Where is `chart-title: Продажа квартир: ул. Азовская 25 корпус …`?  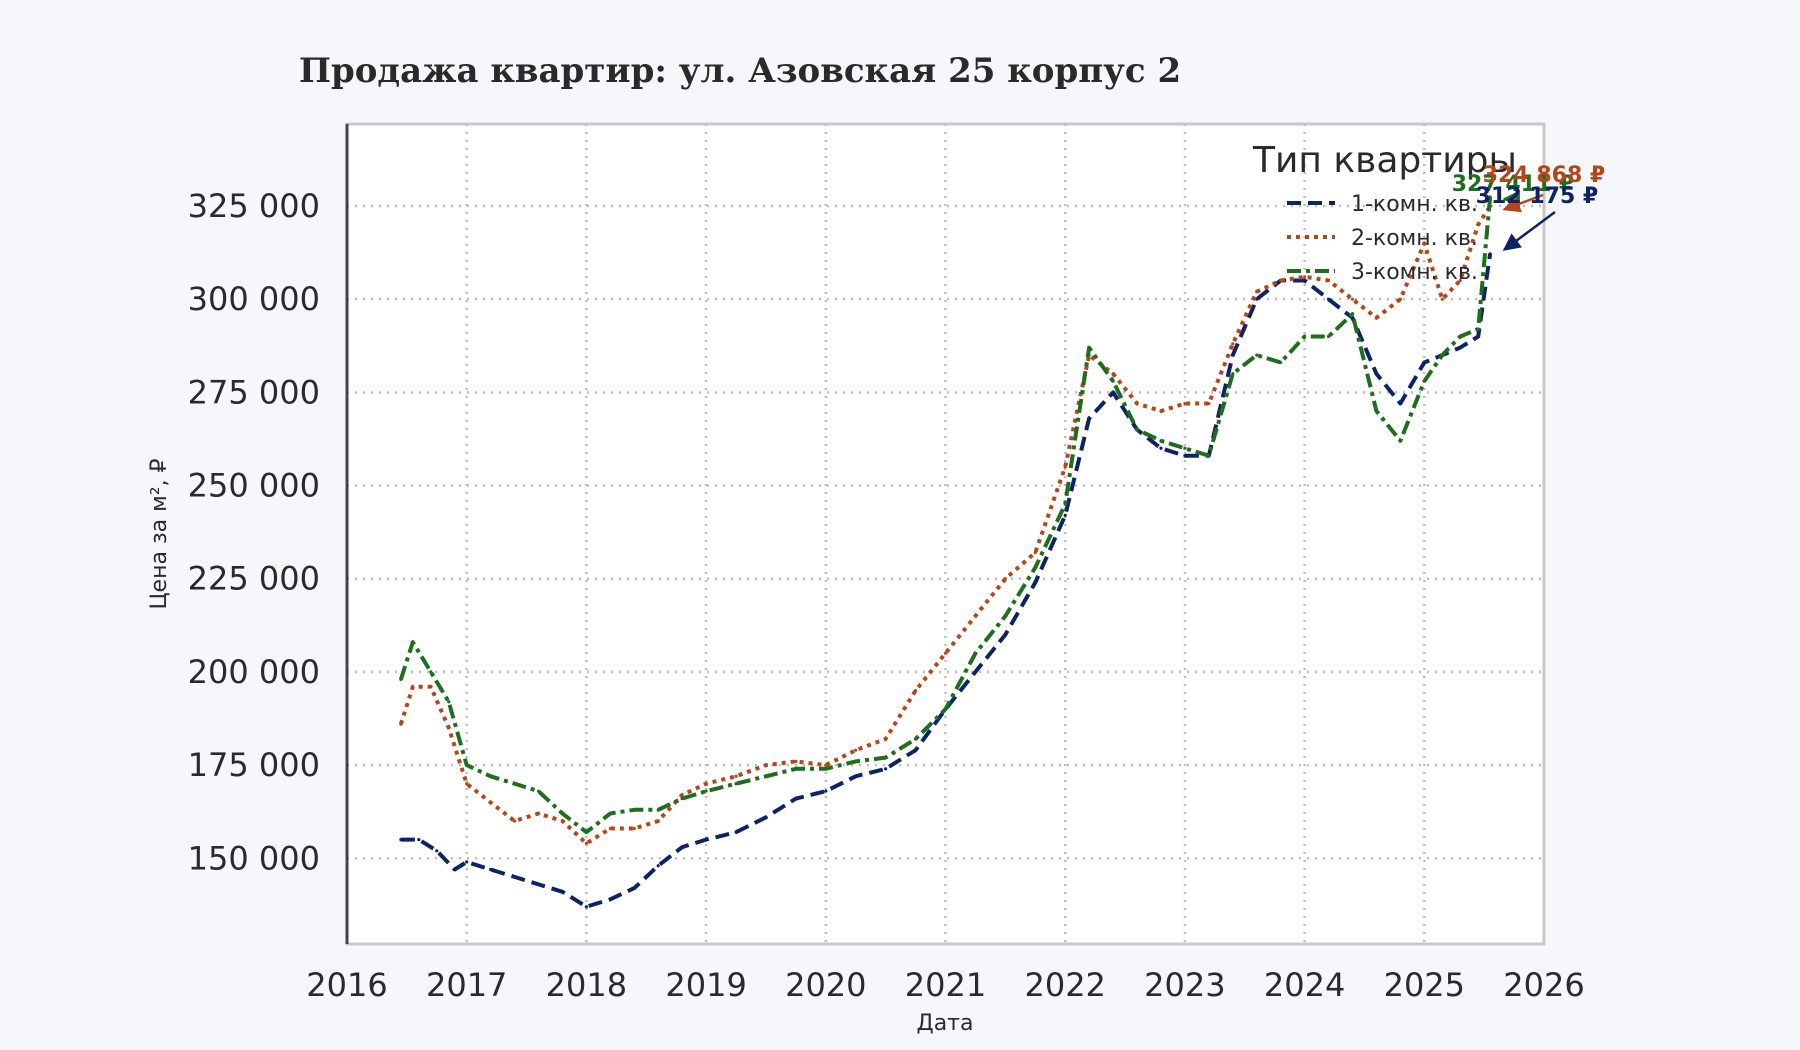 chart-title: Продажа квартир: ул. Азовская 25 корпус … is located at coordinates (740, 71).